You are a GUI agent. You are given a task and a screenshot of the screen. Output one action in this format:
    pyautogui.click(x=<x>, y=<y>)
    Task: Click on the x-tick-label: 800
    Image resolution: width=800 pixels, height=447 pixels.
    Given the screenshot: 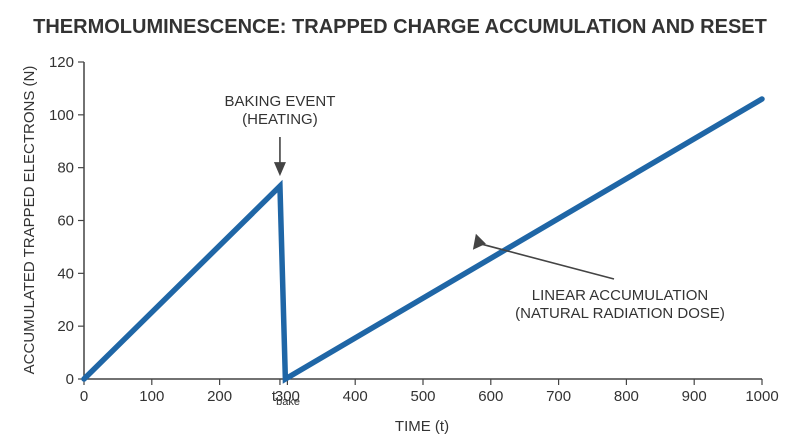 What is the action you would take?
    pyautogui.click(x=626, y=396)
    